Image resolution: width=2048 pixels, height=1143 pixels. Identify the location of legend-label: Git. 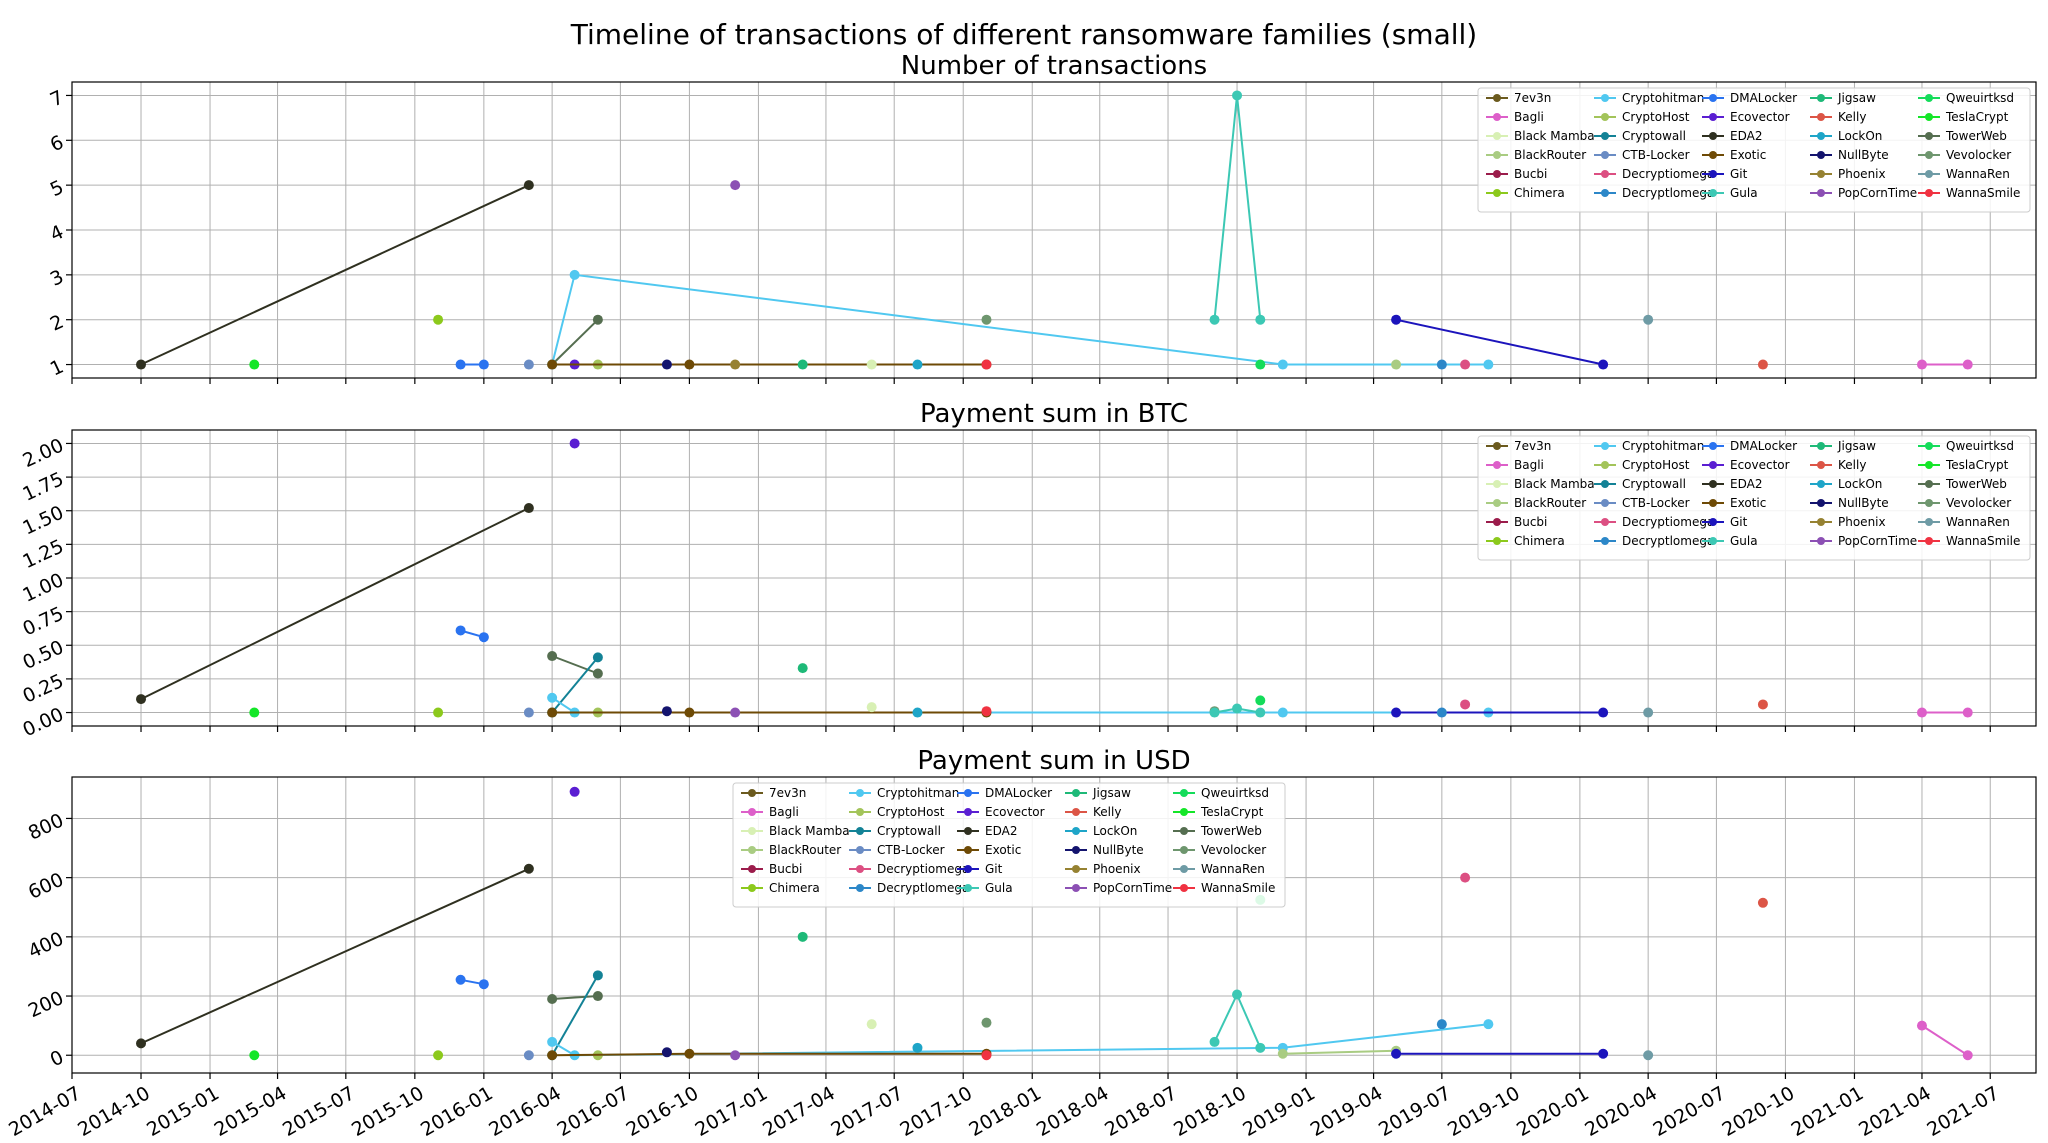
(1739, 174).